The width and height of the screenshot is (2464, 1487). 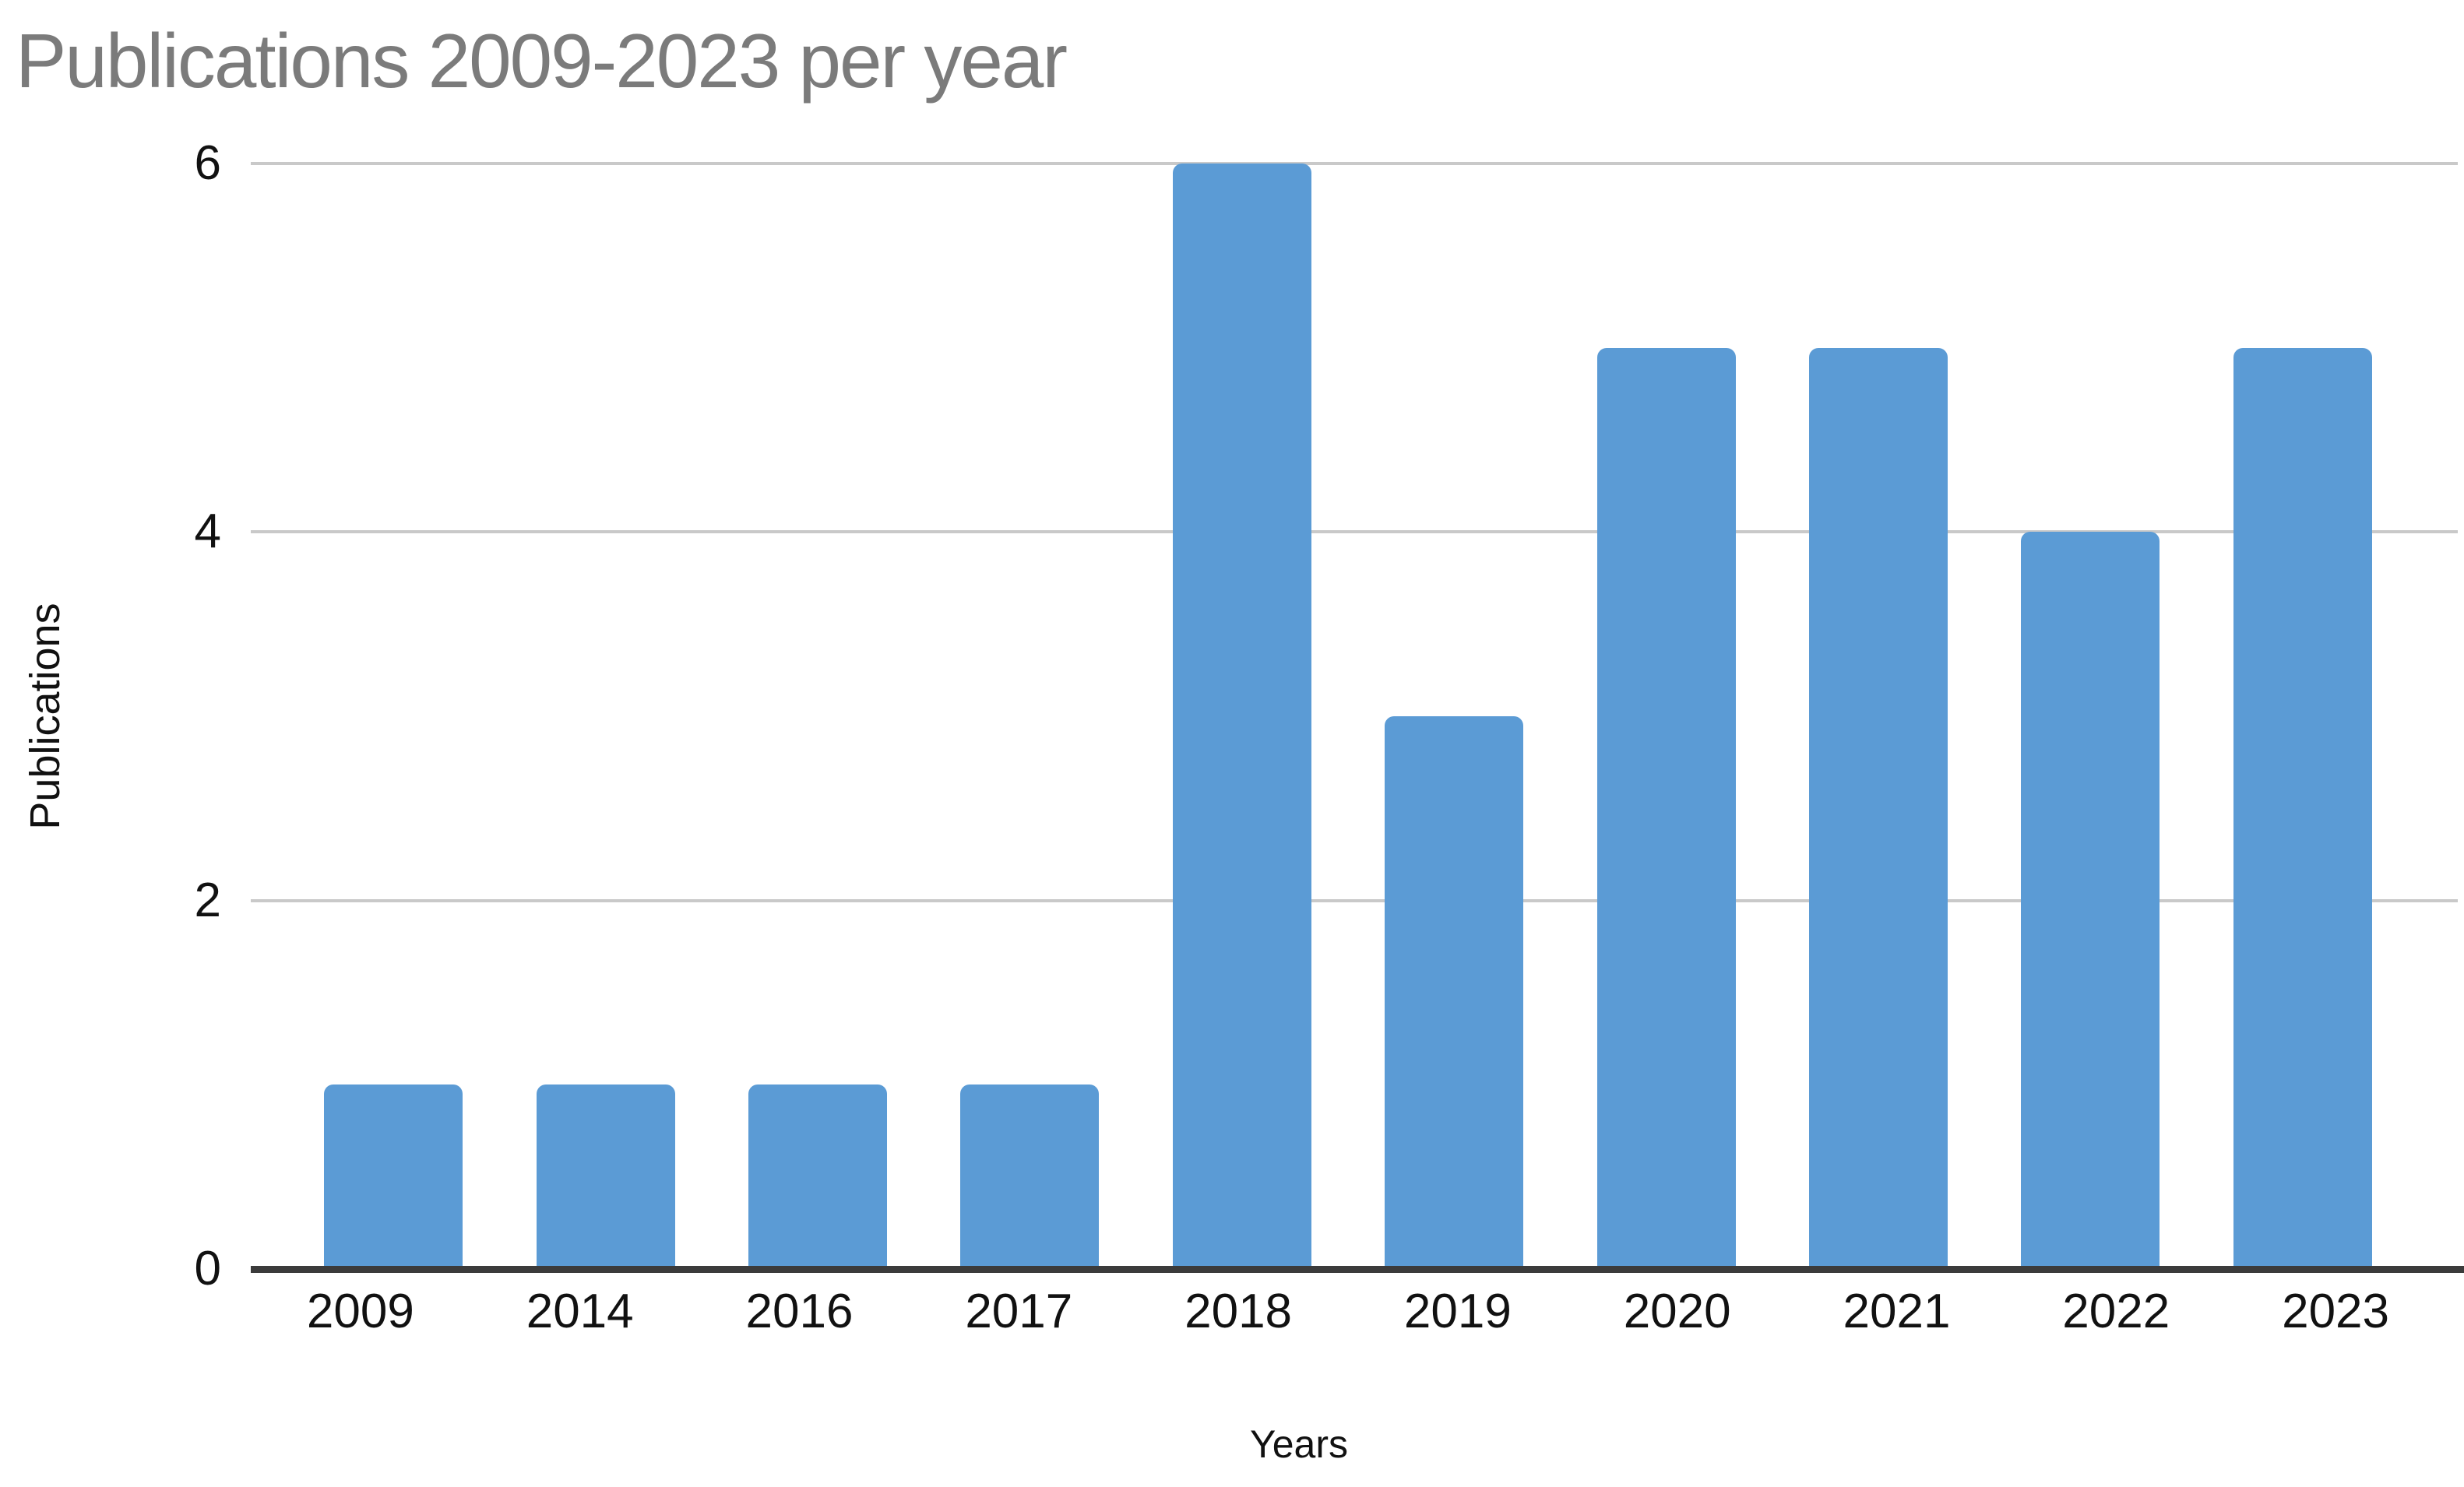 I want to click on x-tick-label-2019: 2019, so click(x=1458, y=1311).